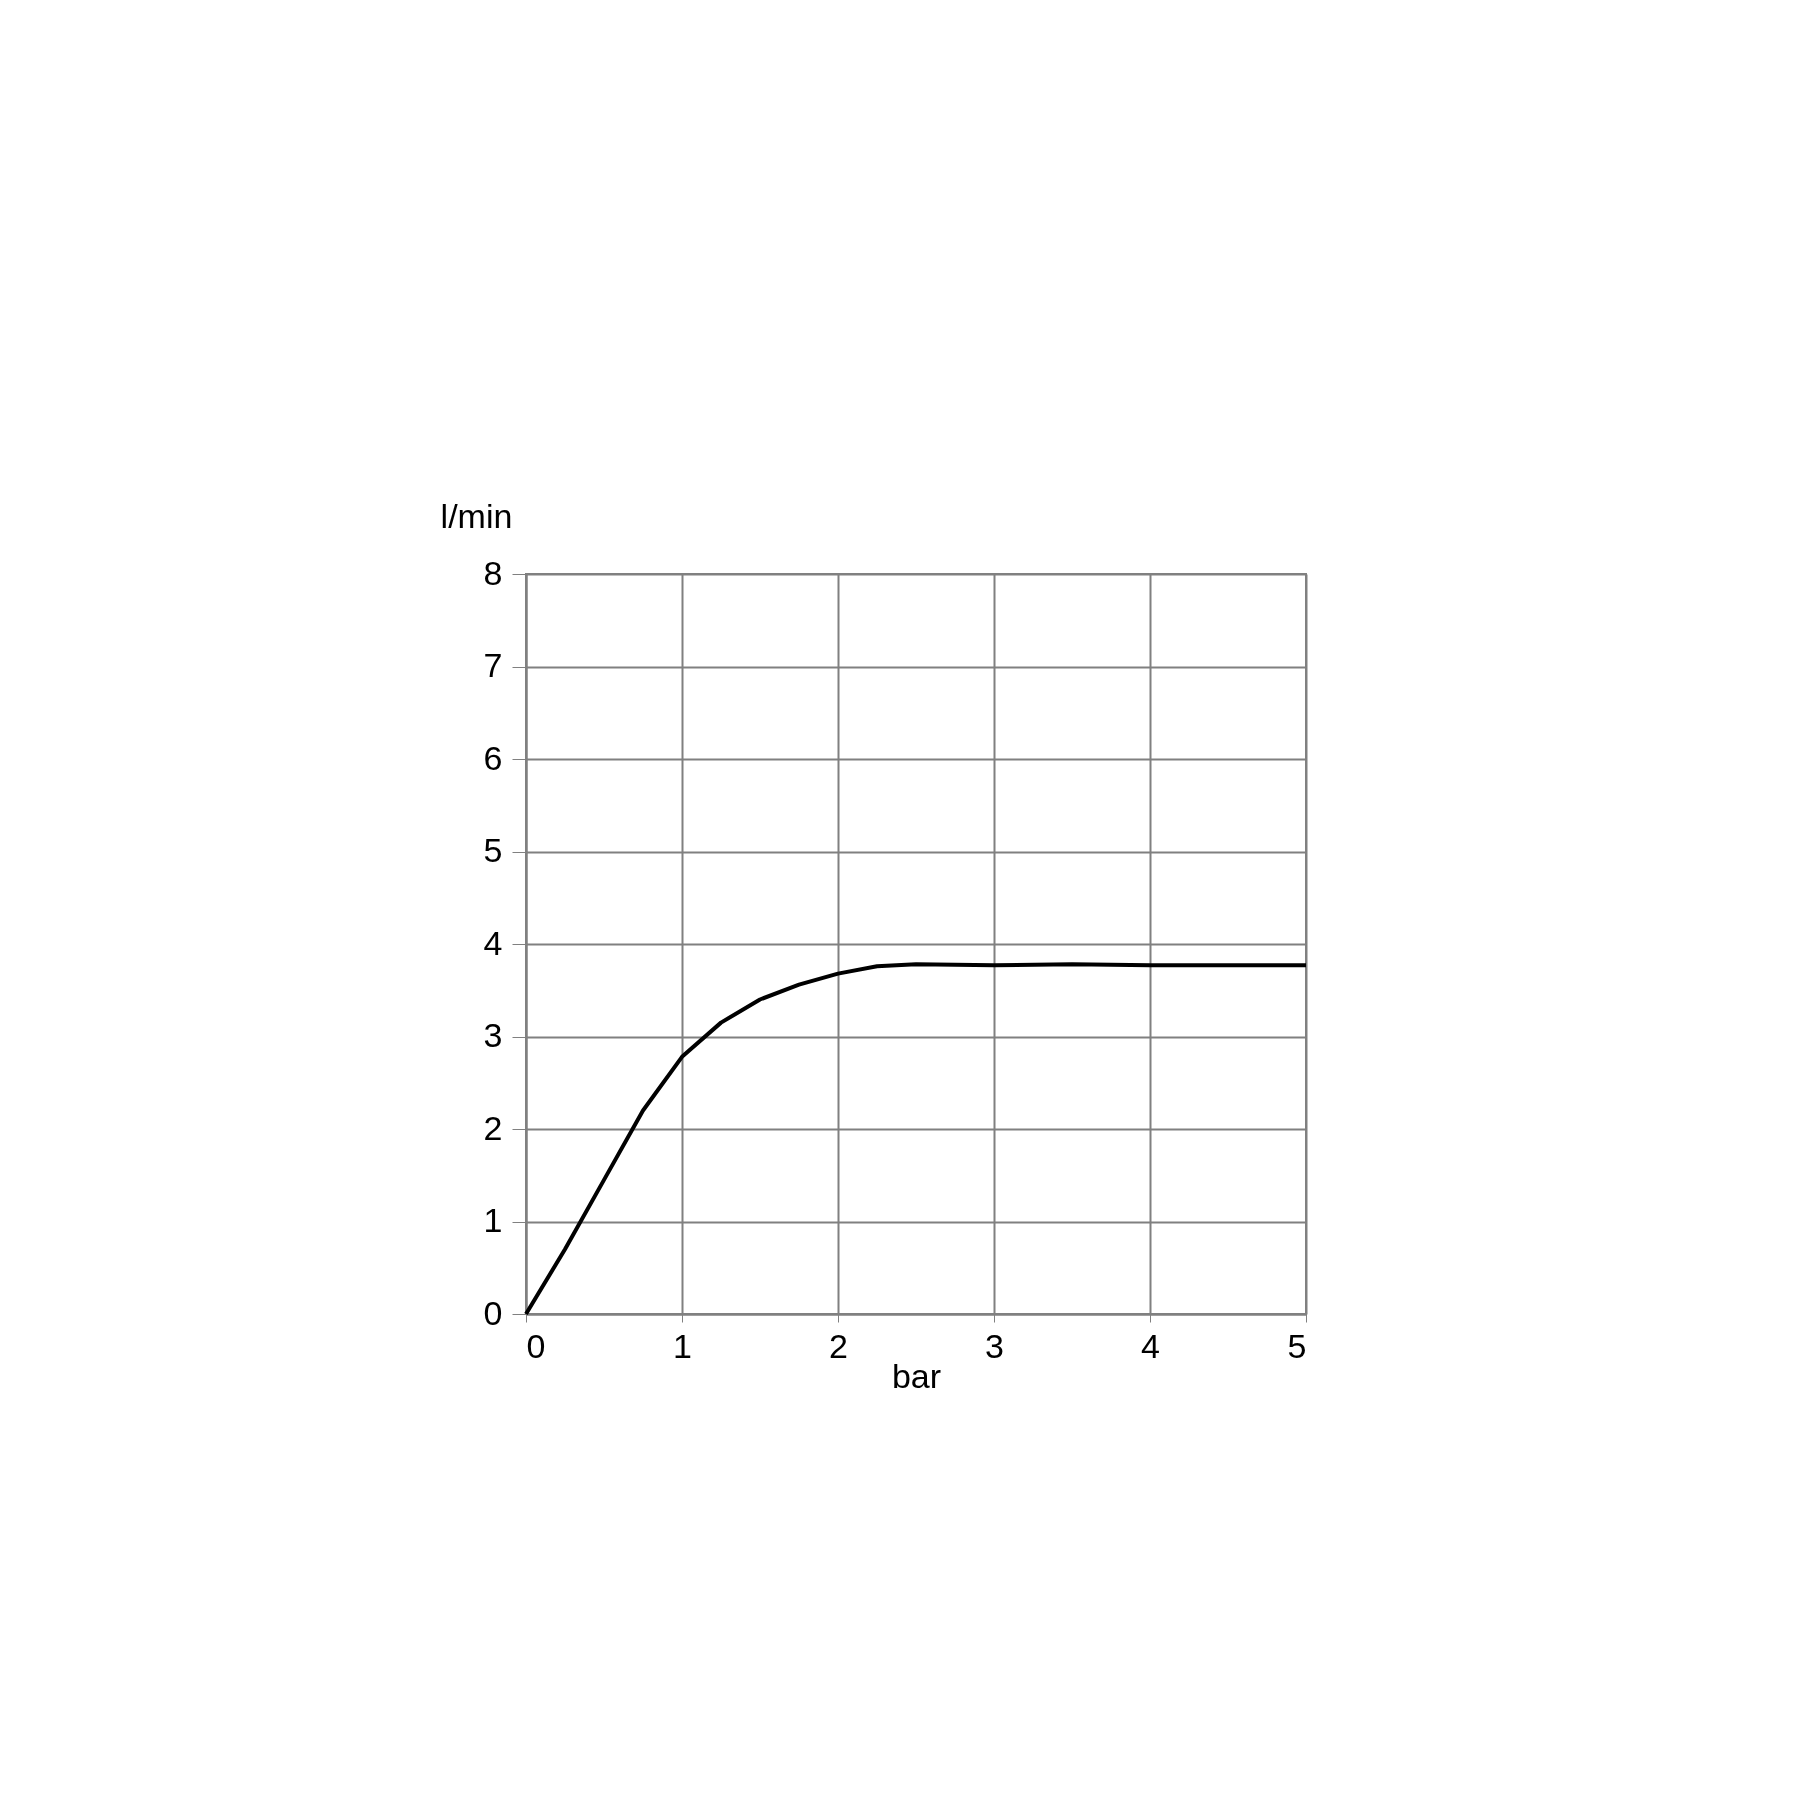 The height and width of the screenshot is (1800, 1800). Describe the element at coordinates (493, 850) in the screenshot. I see `y-tick-label: 5` at that location.